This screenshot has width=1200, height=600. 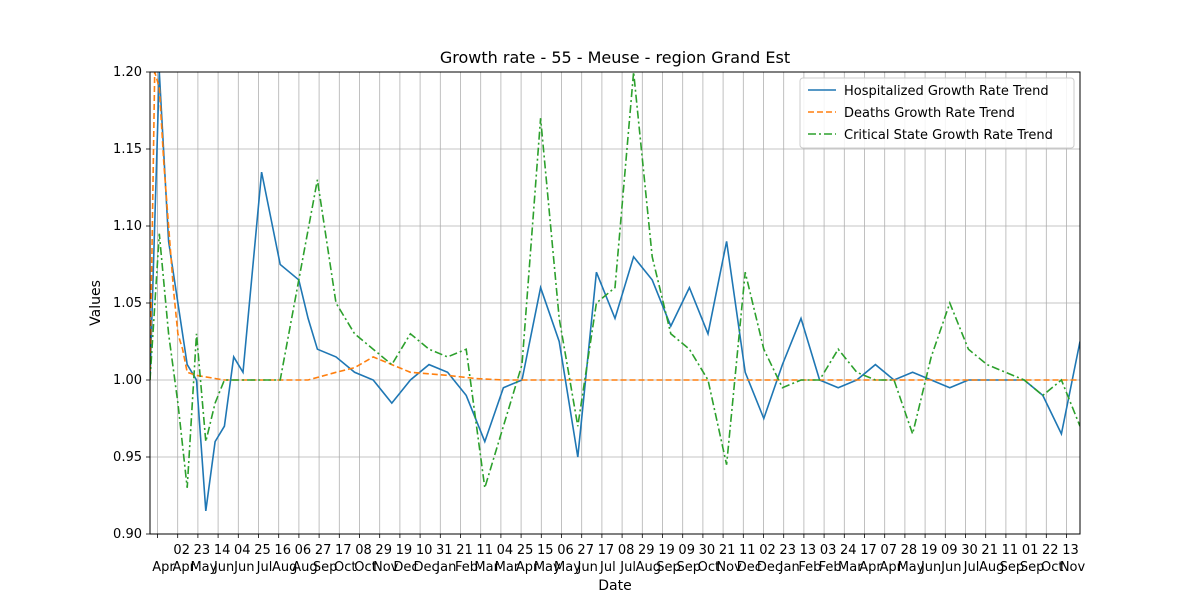 What do you see at coordinates (127, 457) in the screenshot?
I see `y-tick-label: 0.95` at bounding box center [127, 457].